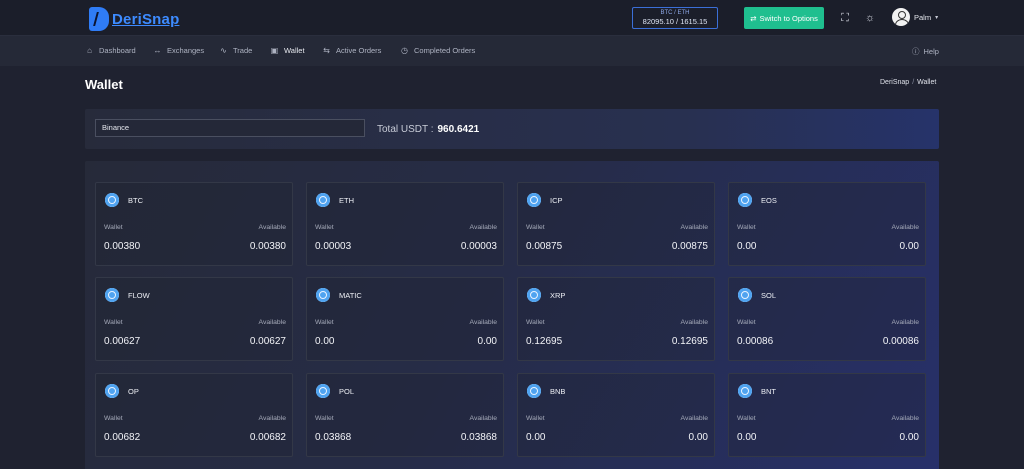 Image resolution: width=1024 pixels, height=469 pixels. What do you see at coordinates (89, 50) in the screenshot?
I see `home-icon: ⌂` at bounding box center [89, 50].